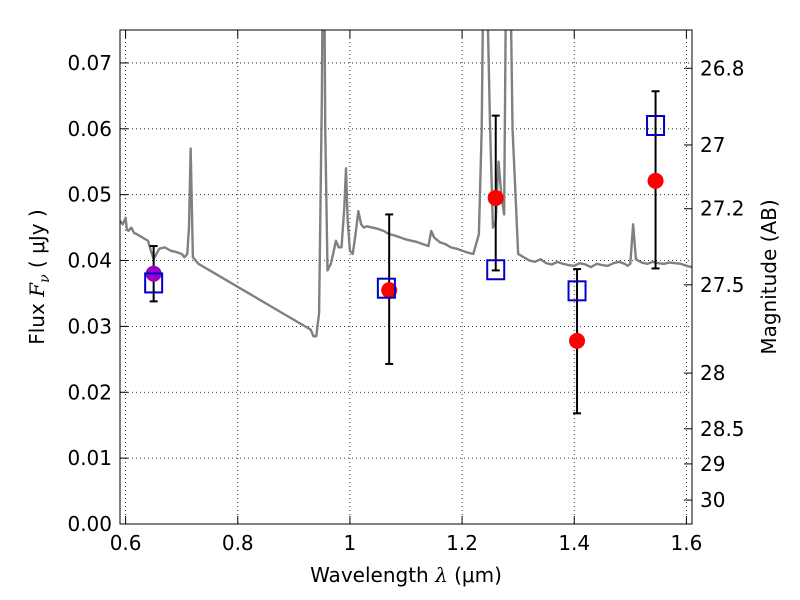 The width and height of the screenshot is (800, 600). I want to click on y-axis-label-open: (, so click(37, 264).